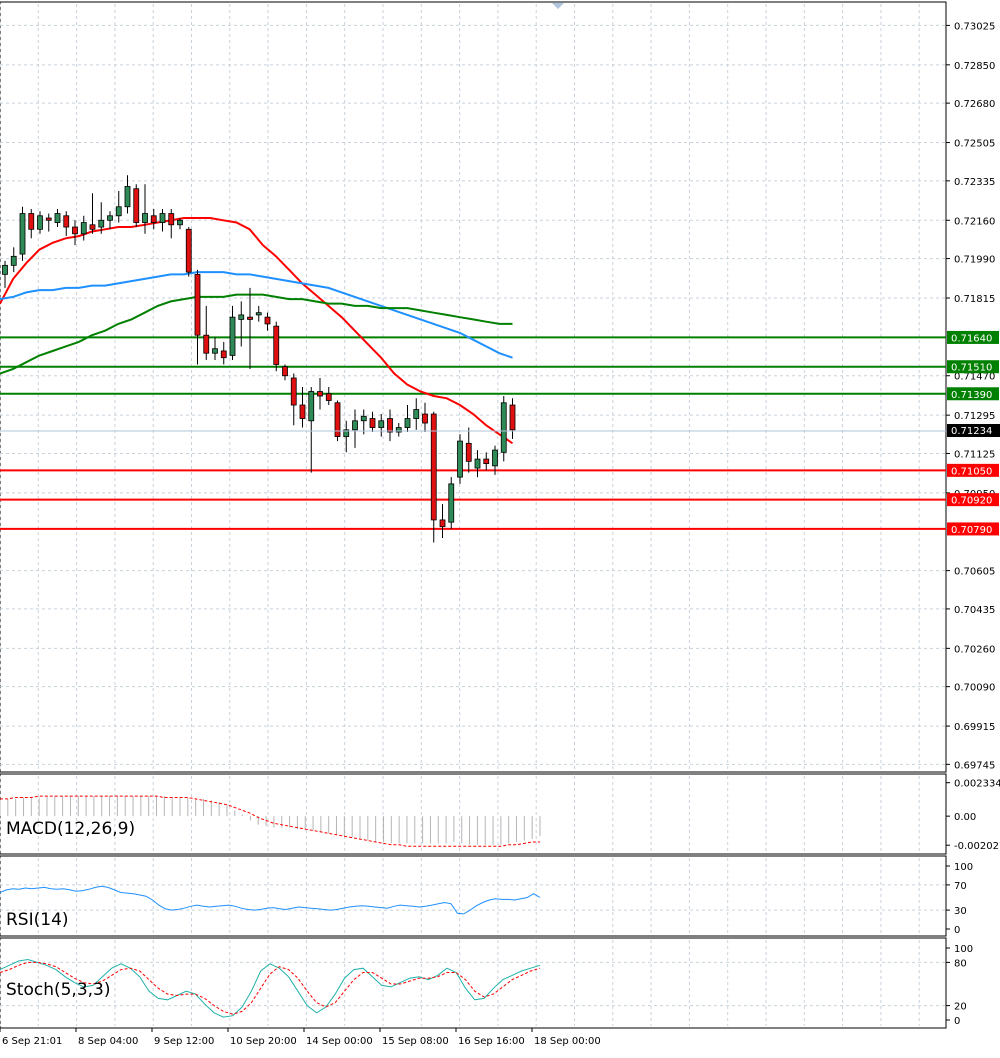 The width and height of the screenshot is (1000, 1058). Describe the element at coordinates (960, 911) in the screenshot. I see `rsi-tick-label: 30` at that location.